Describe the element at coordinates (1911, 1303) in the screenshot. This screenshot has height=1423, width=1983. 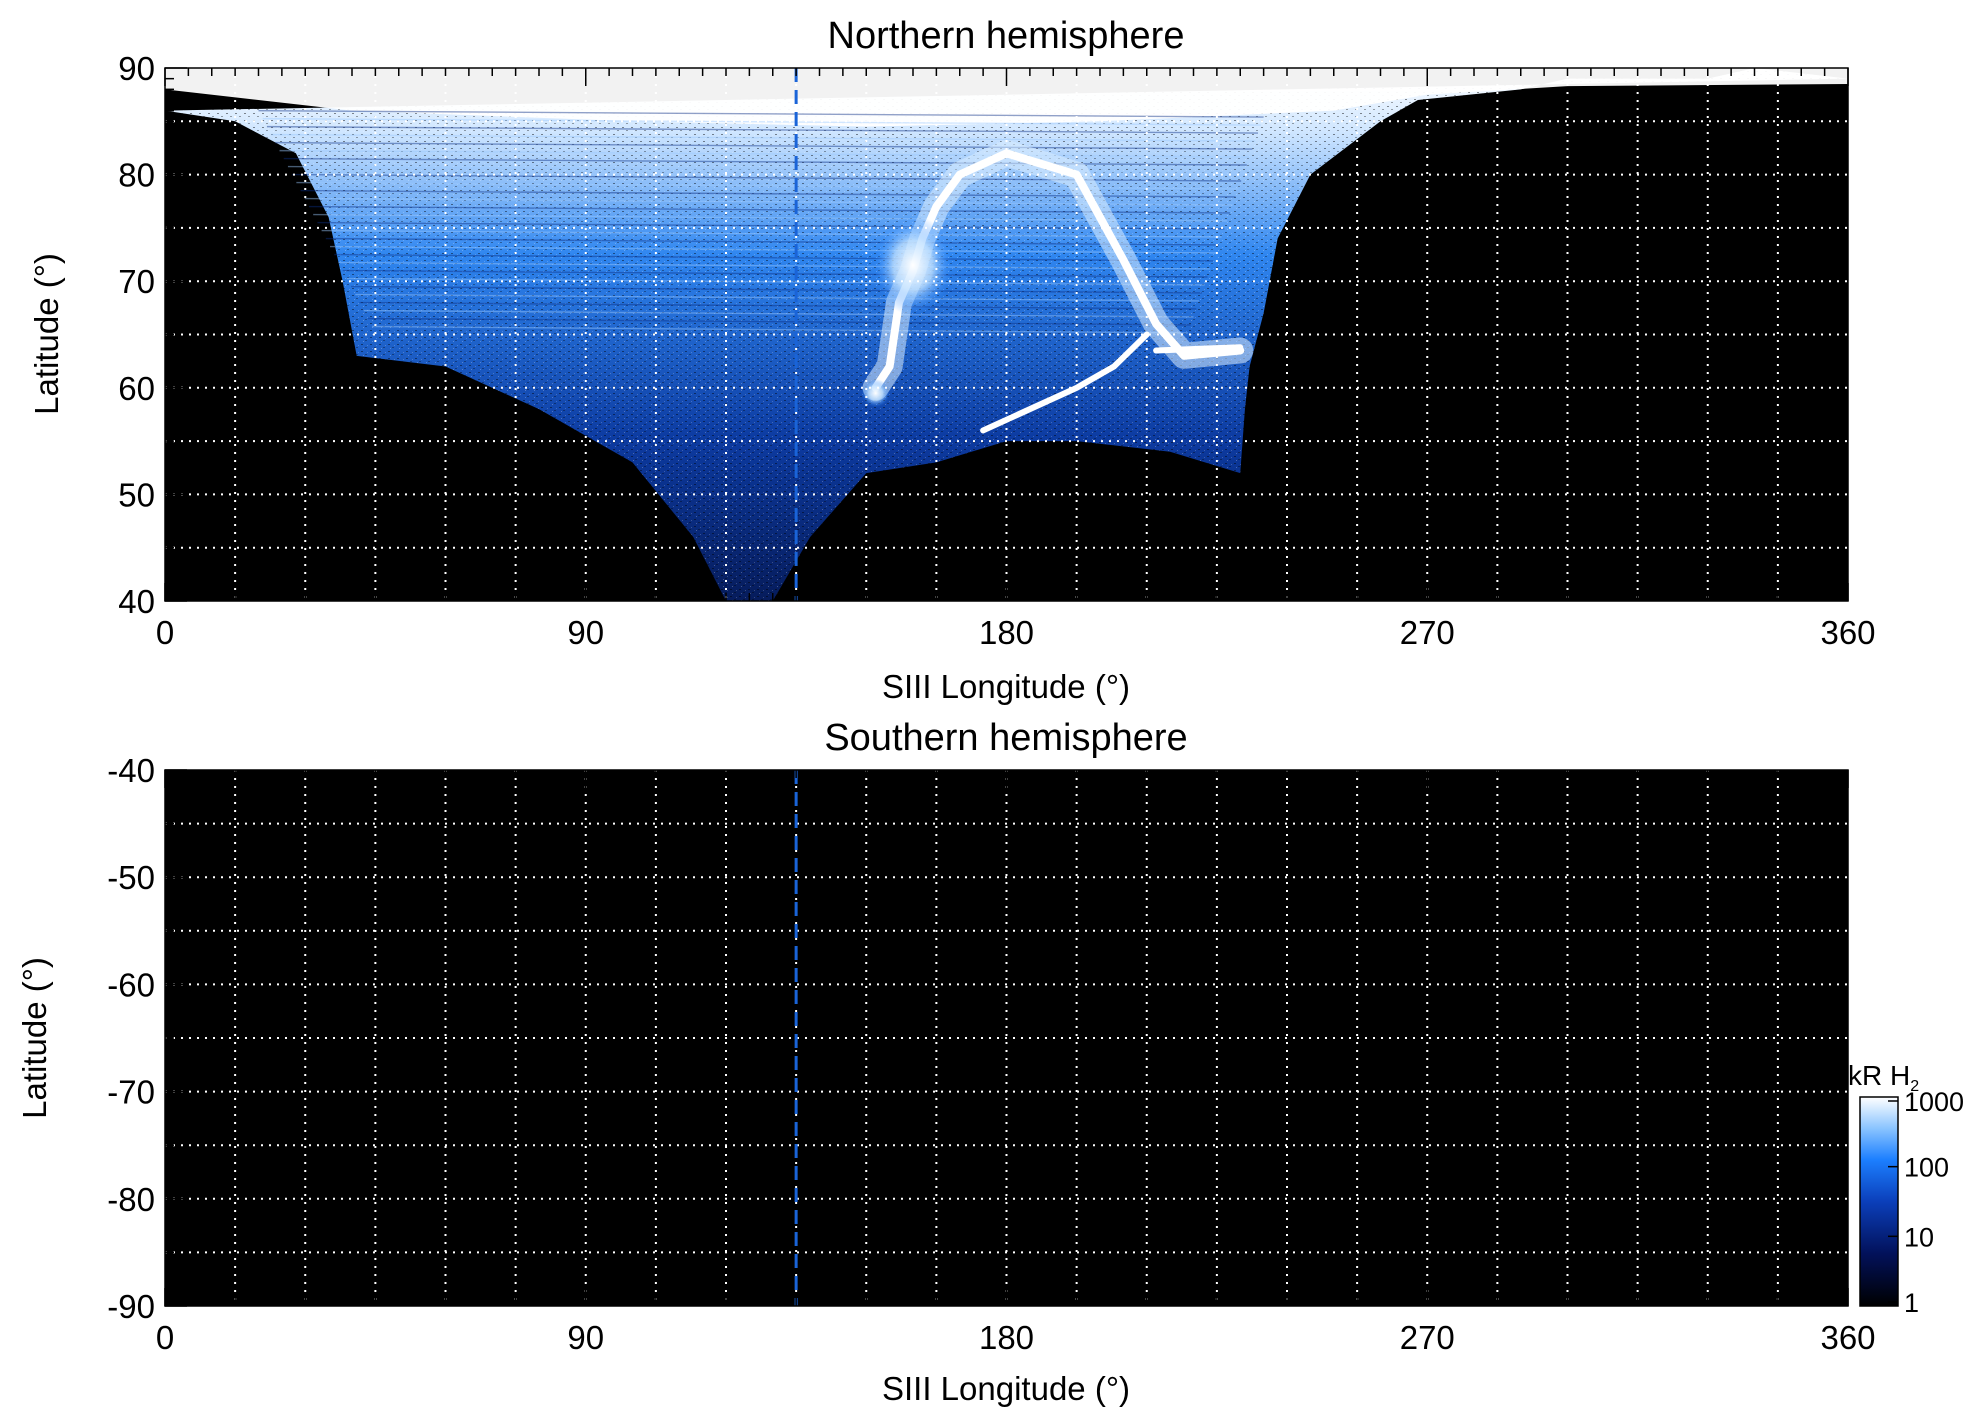
I see `colorbar-tick-label: 1` at that location.